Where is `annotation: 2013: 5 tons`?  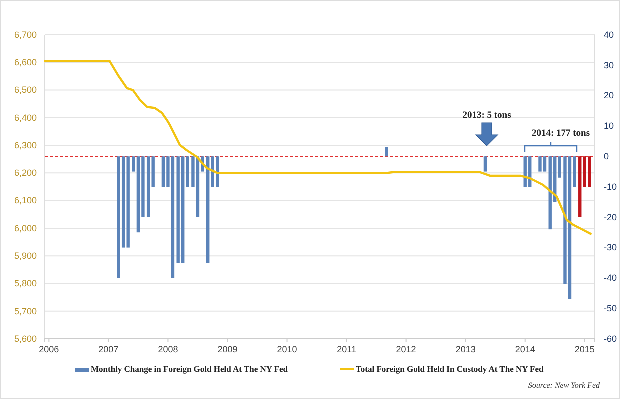 annotation: 2013: 5 tons is located at coordinates (487, 116).